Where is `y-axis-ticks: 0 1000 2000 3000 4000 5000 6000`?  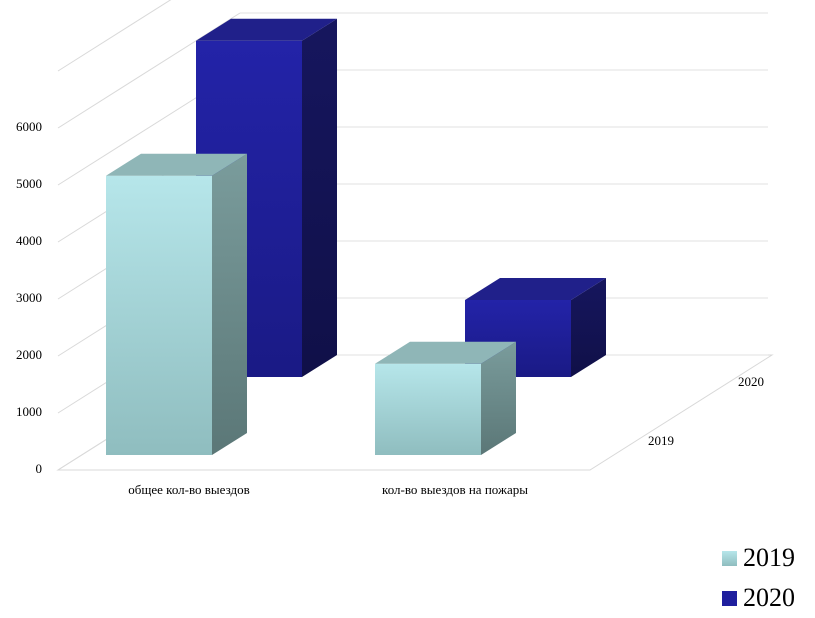 y-axis-ticks: 0 1000 2000 3000 4000 5000 6000 is located at coordinates (29, 297).